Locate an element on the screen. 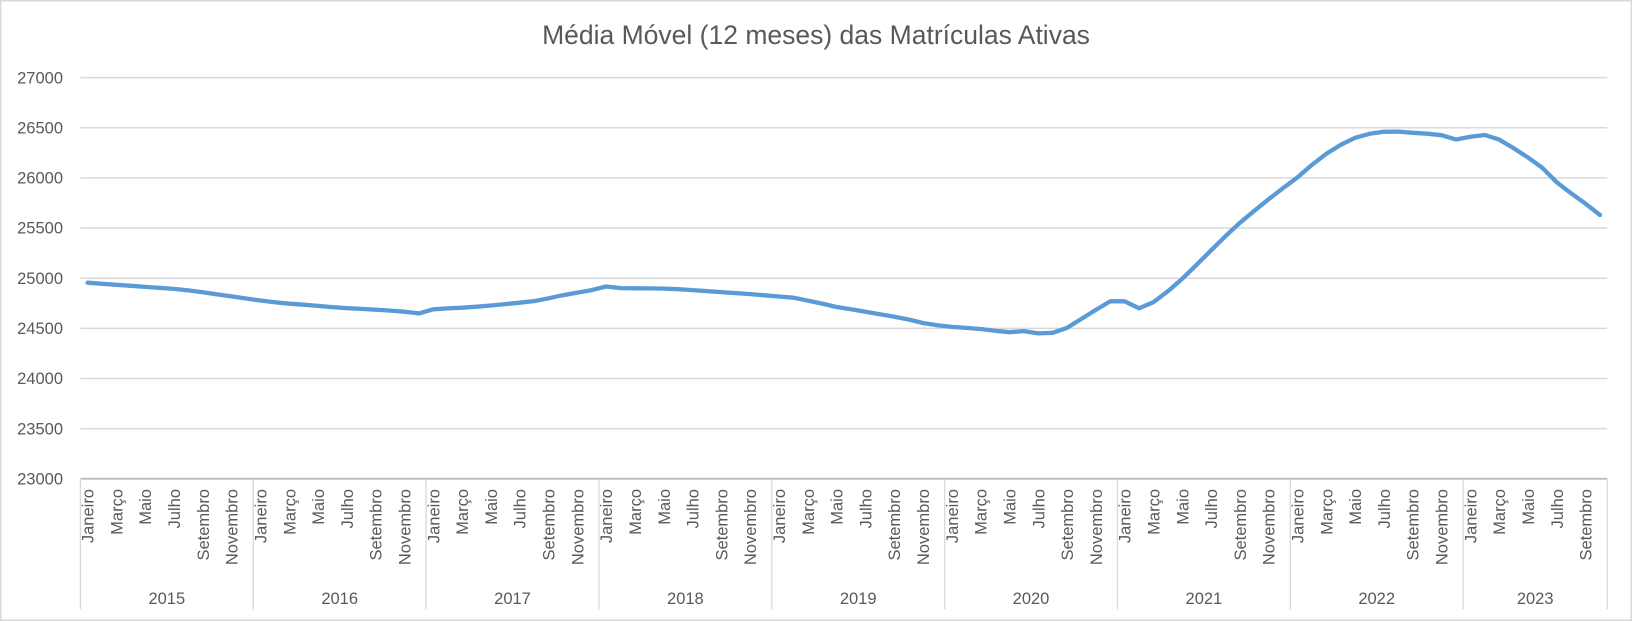  svg-text: 2022 is located at coordinates (1376, 599).